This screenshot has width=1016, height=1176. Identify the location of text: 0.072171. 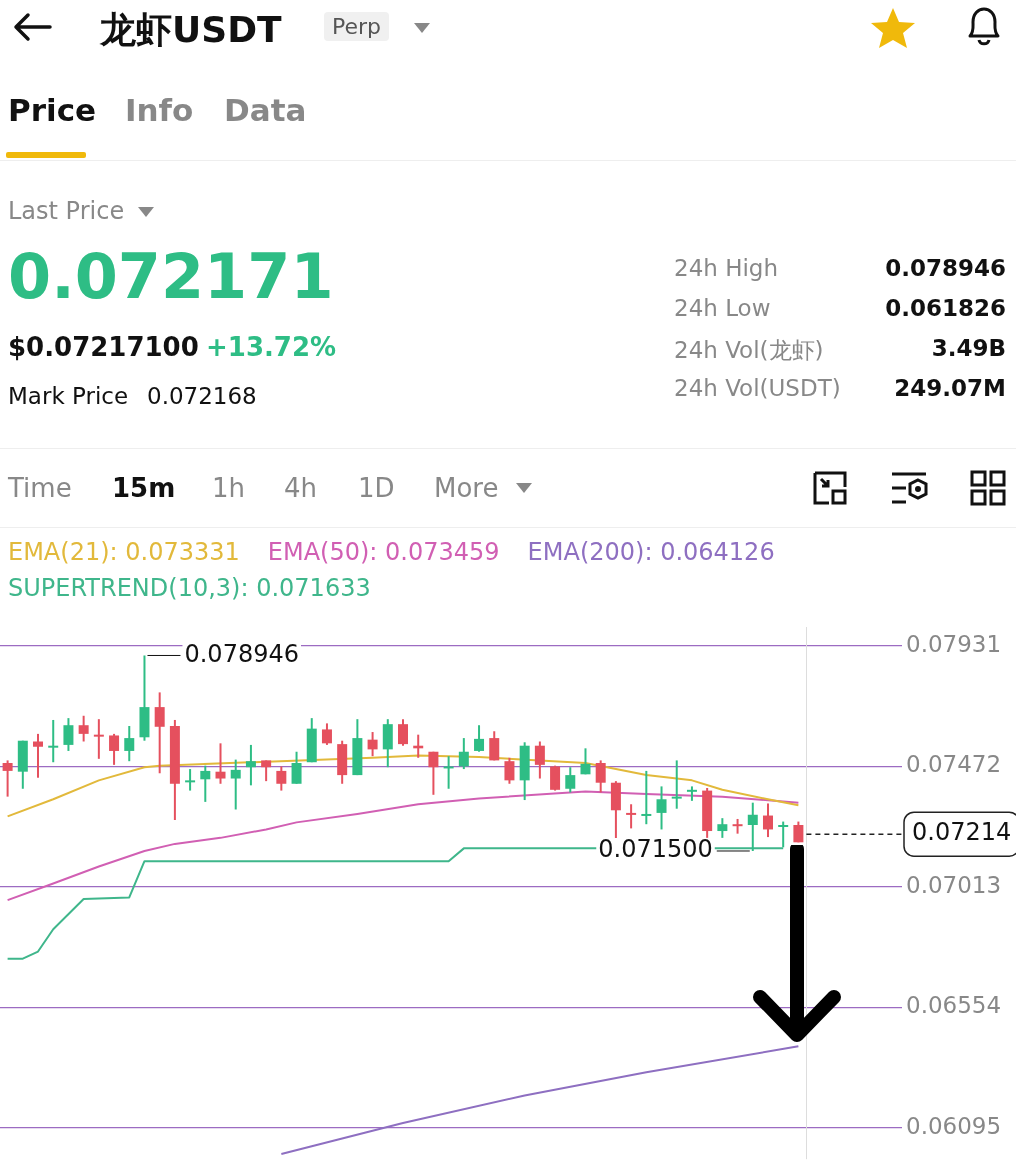
(171, 276).